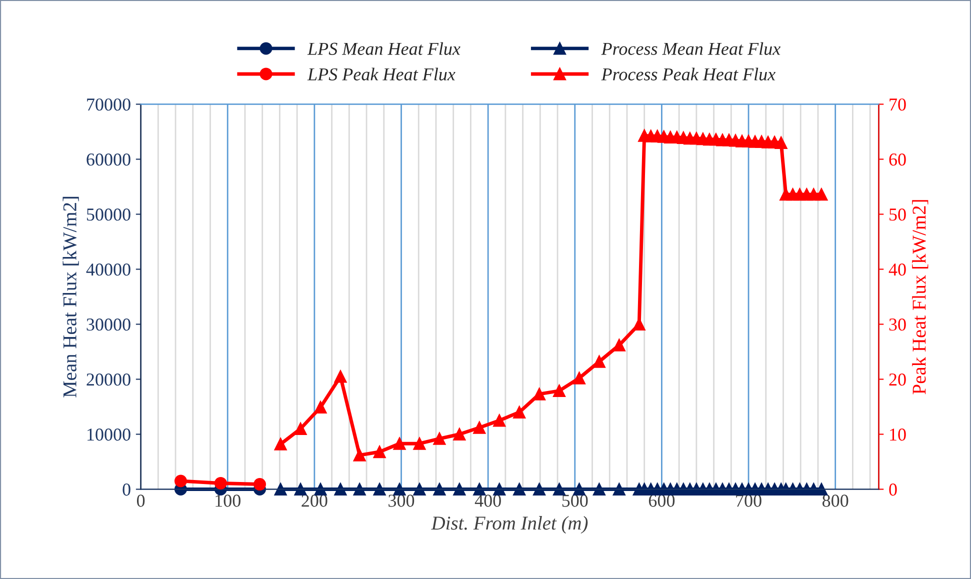 The height and width of the screenshot is (579, 971). What do you see at coordinates (688, 74) in the screenshot?
I see `legend-label: Process Peak Heat Flux` at bounding box center [688, 74].